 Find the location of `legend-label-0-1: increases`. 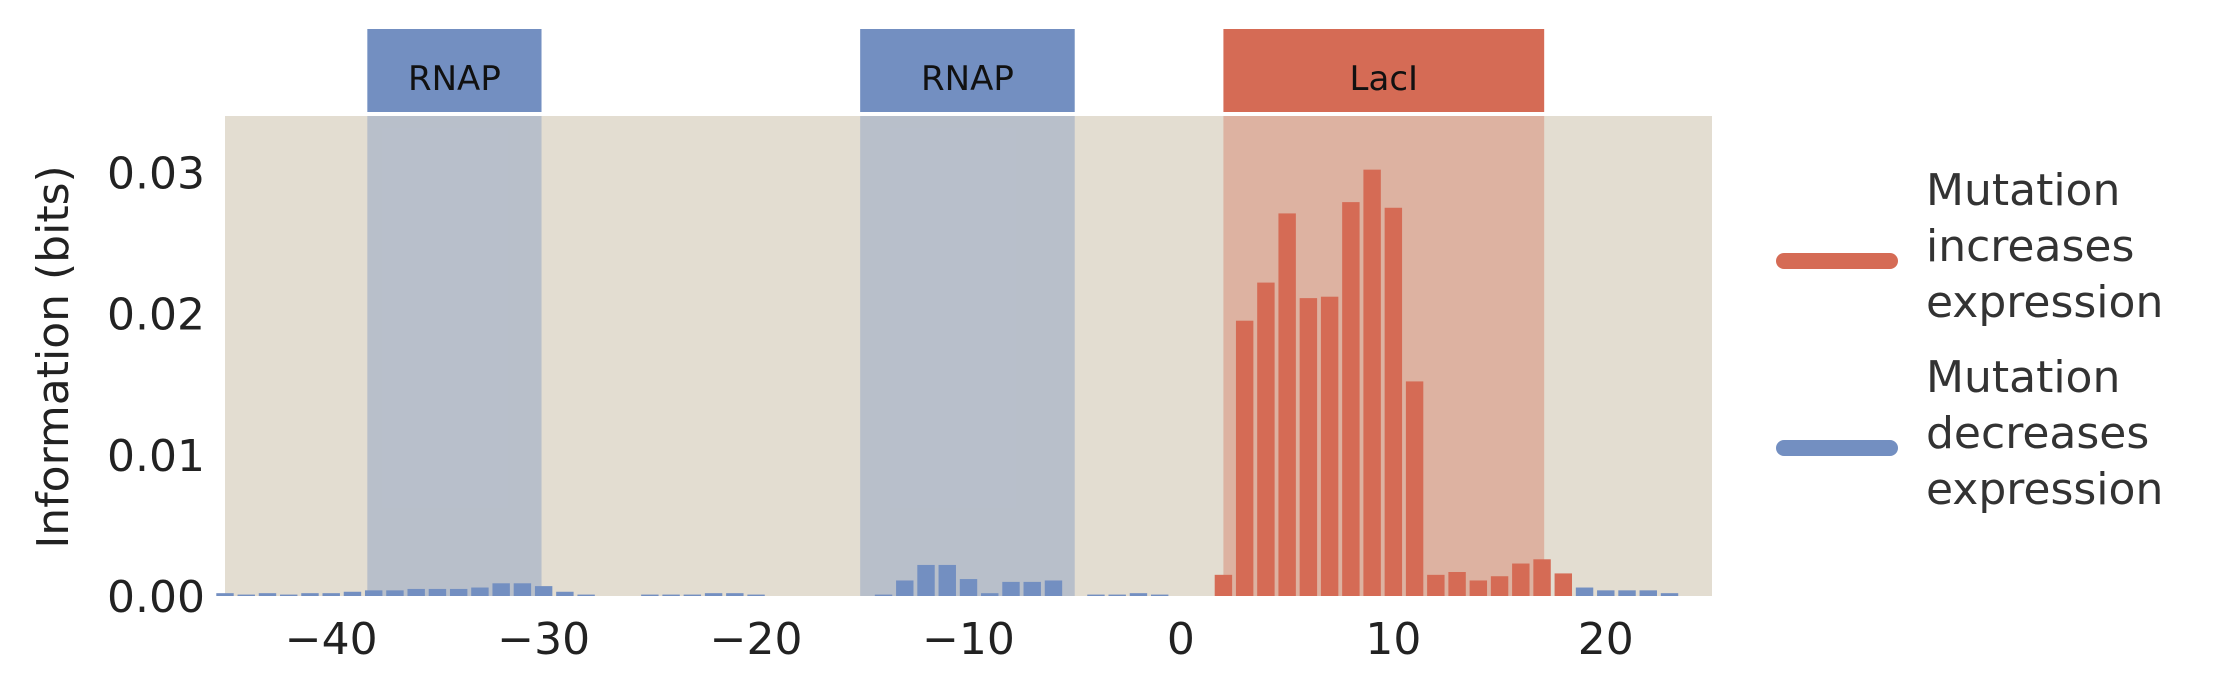

legend-label-0-1: increases is located at coordinates (2030, 246).